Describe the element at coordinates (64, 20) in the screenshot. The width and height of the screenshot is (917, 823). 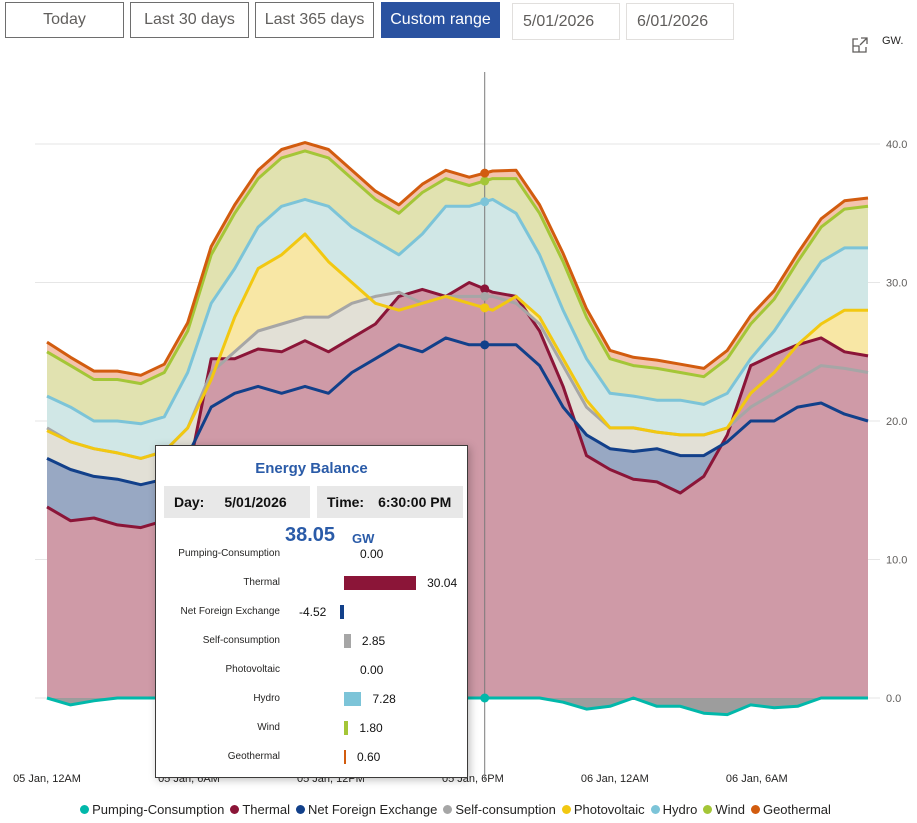
I see `today-button: Today` at that location.